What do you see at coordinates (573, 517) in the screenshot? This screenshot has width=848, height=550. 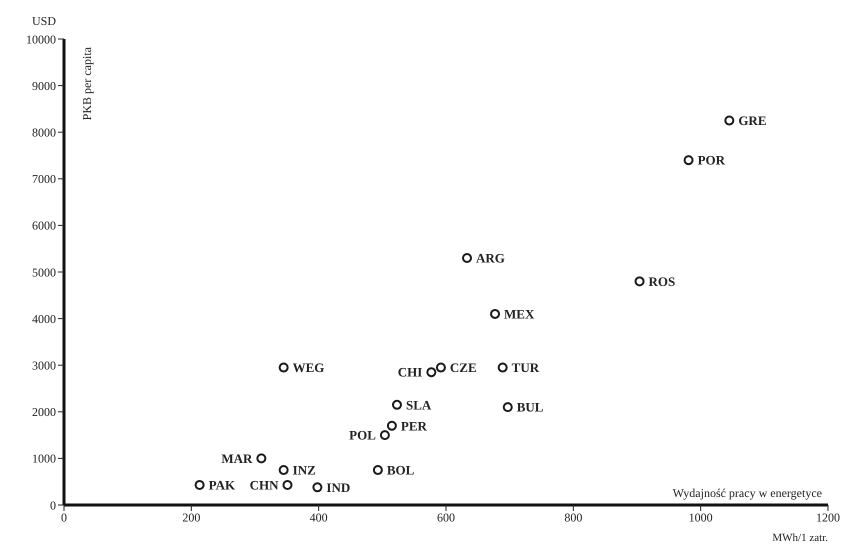 I see `x-tick-label: 800` at bounding box center [573, 517].